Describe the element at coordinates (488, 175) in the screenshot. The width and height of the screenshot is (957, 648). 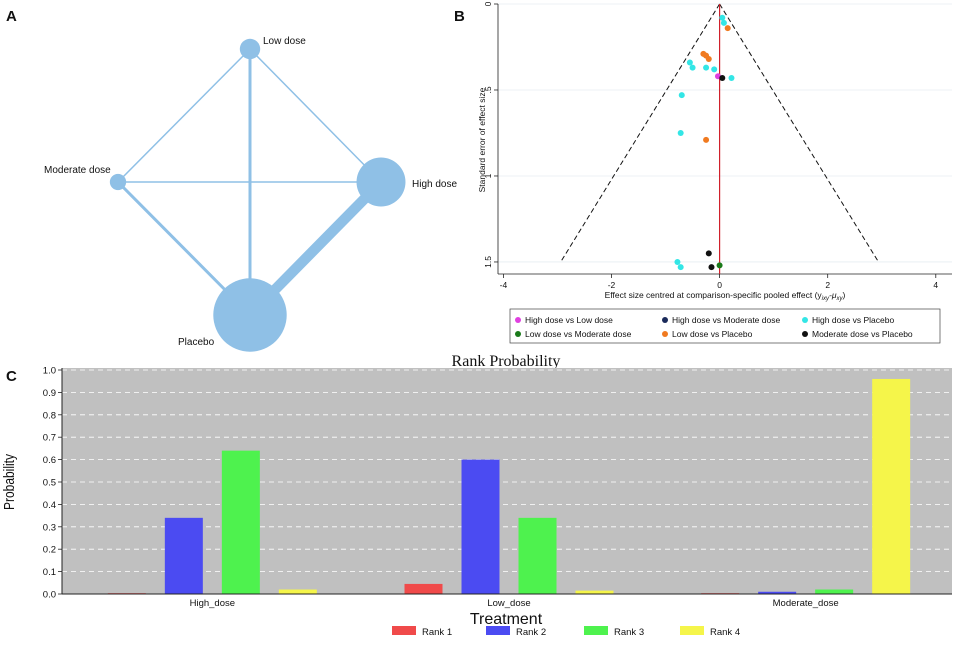
I see `funnel-y-tick-label: 1` at that location.